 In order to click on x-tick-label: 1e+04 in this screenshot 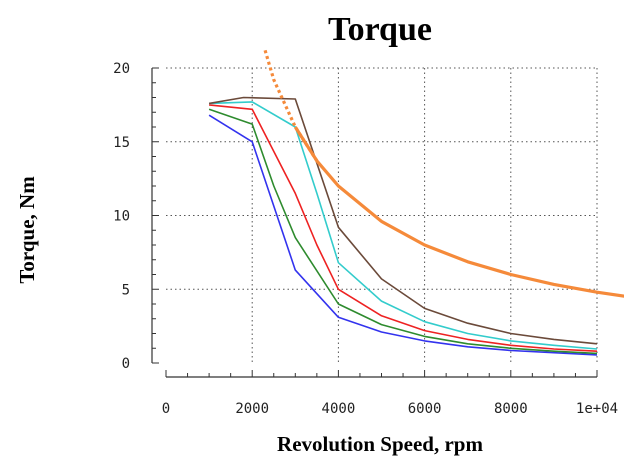, I will do `click(597, 409)`.